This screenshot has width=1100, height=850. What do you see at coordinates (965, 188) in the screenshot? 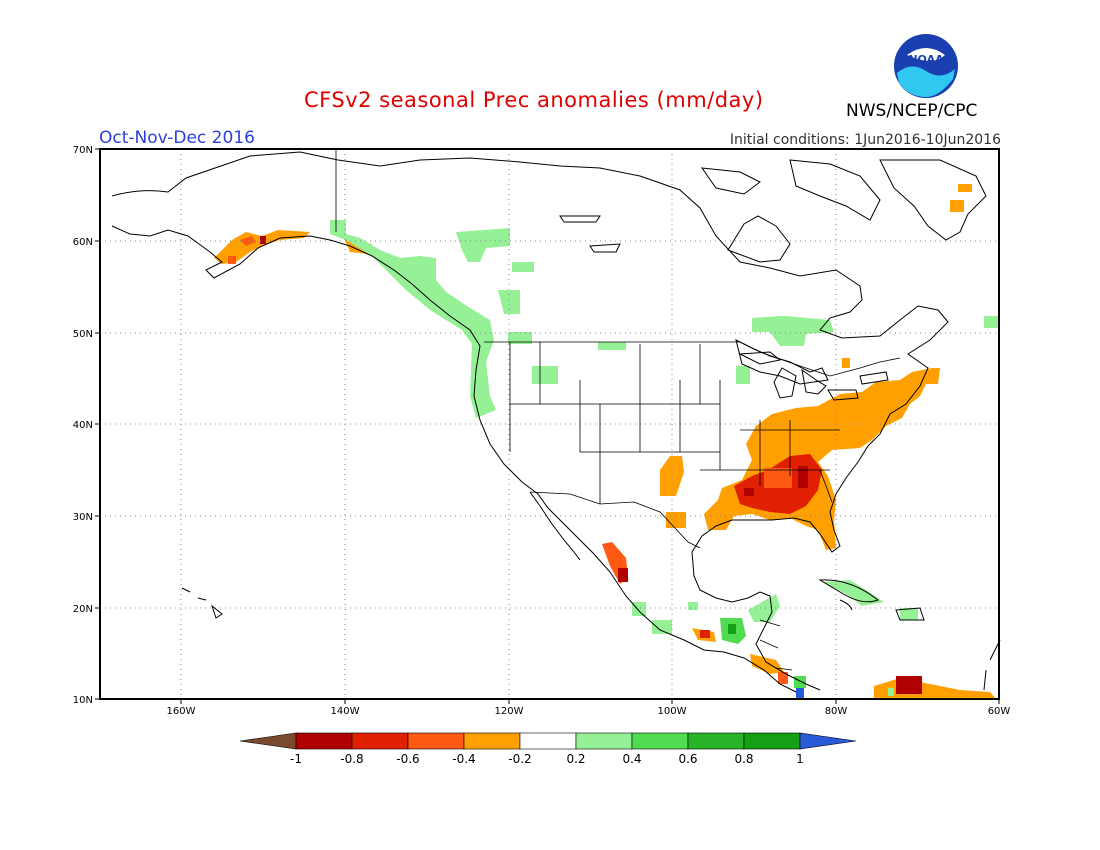
I see `patch-labrador-dry2` at bounding box center [965, 188].